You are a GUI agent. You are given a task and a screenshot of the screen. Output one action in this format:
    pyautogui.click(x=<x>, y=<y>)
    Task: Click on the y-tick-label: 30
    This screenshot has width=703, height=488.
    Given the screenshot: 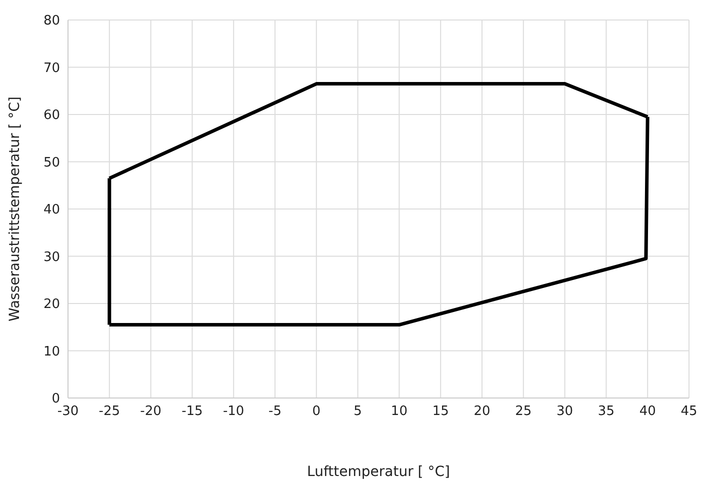 What is the action you would take?
    pyautogui.click(x=51, y=257)
    